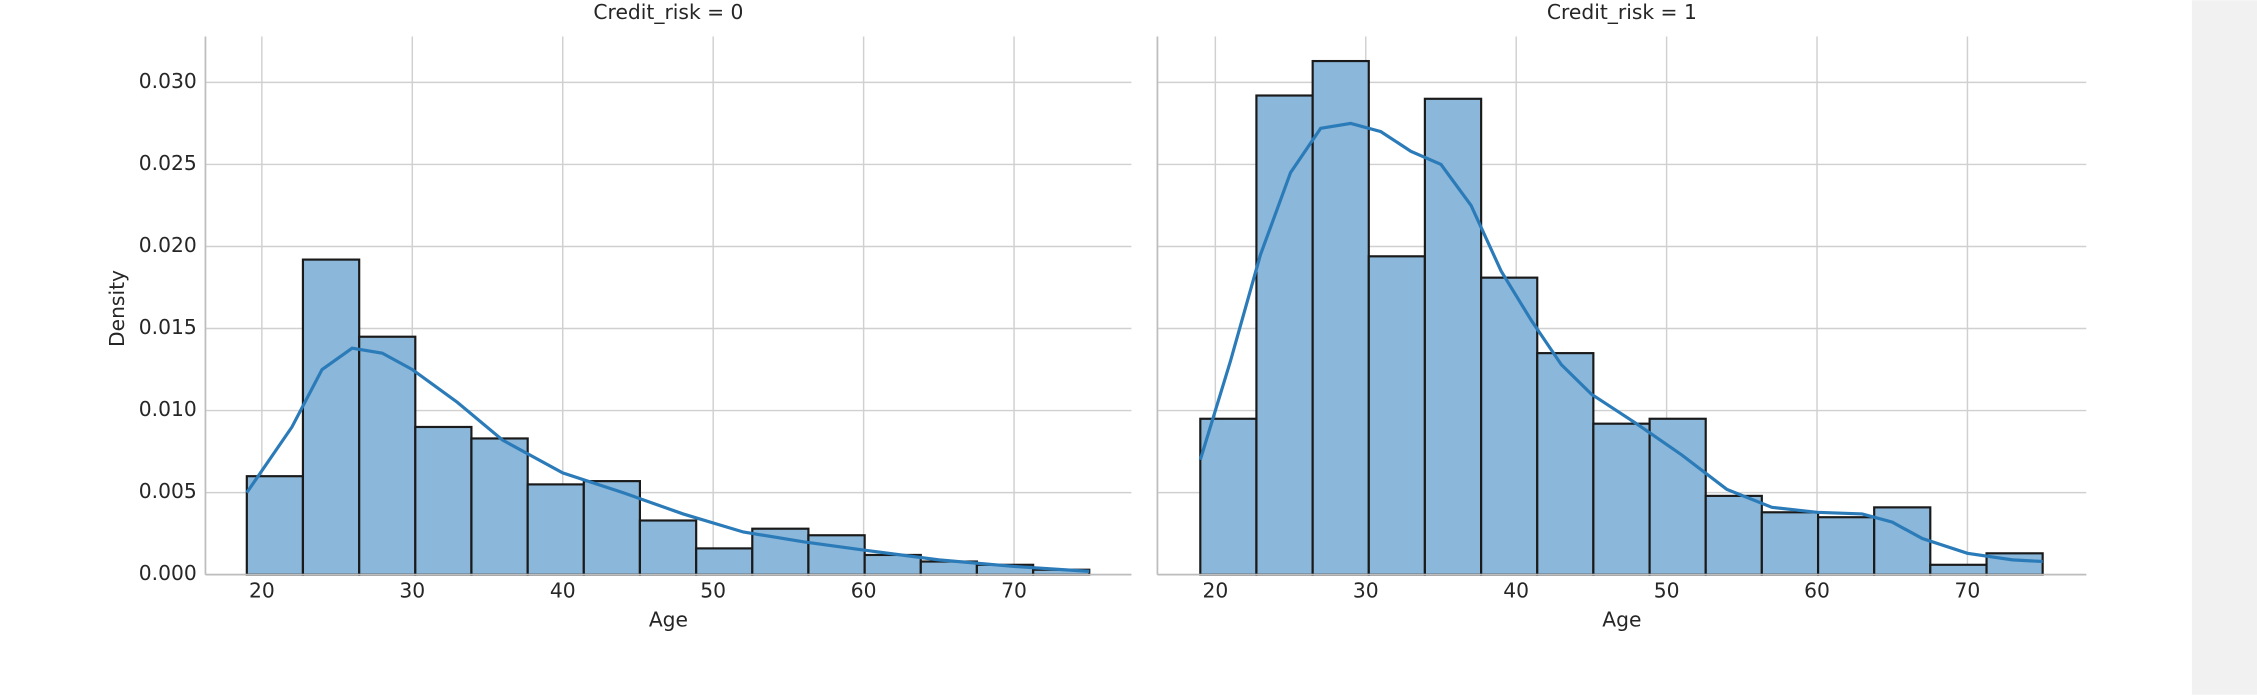 This screenshot has width=2257, height=699. Describe the element at coordinates (168, 81) in the screenshot. I see `y-tick-label: 0.030` at that location.